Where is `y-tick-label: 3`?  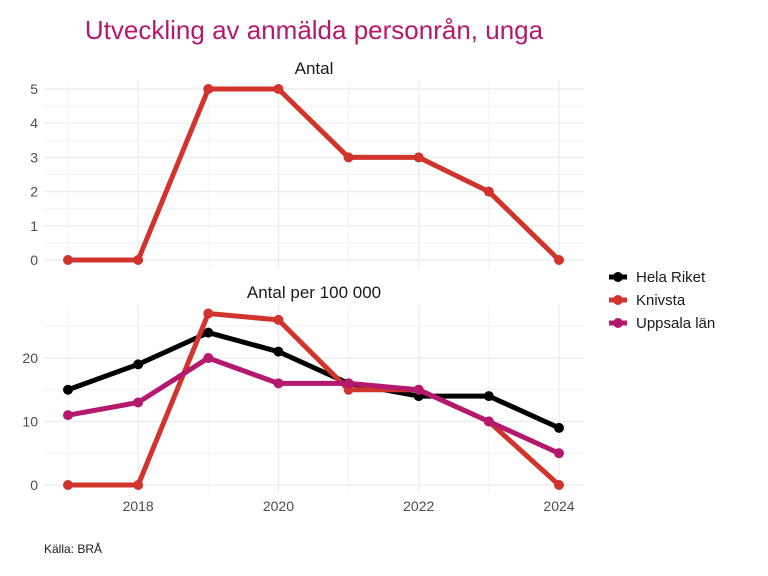
y-tick-label: 3 is located at coordinates (34, 157).